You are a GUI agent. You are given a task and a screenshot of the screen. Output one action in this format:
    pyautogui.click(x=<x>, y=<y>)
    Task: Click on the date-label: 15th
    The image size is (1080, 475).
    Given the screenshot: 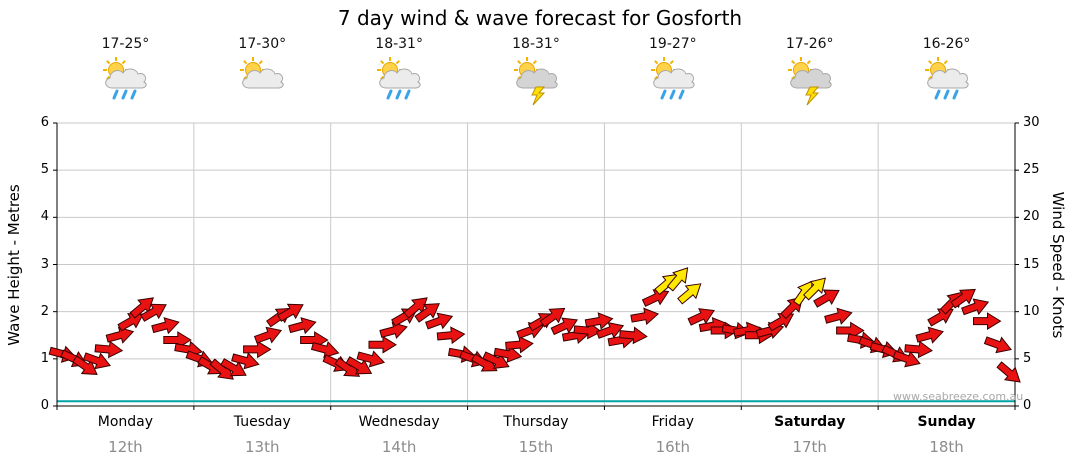 What is the action you would take?
    pyautogui.click(x=536, y=447)
    